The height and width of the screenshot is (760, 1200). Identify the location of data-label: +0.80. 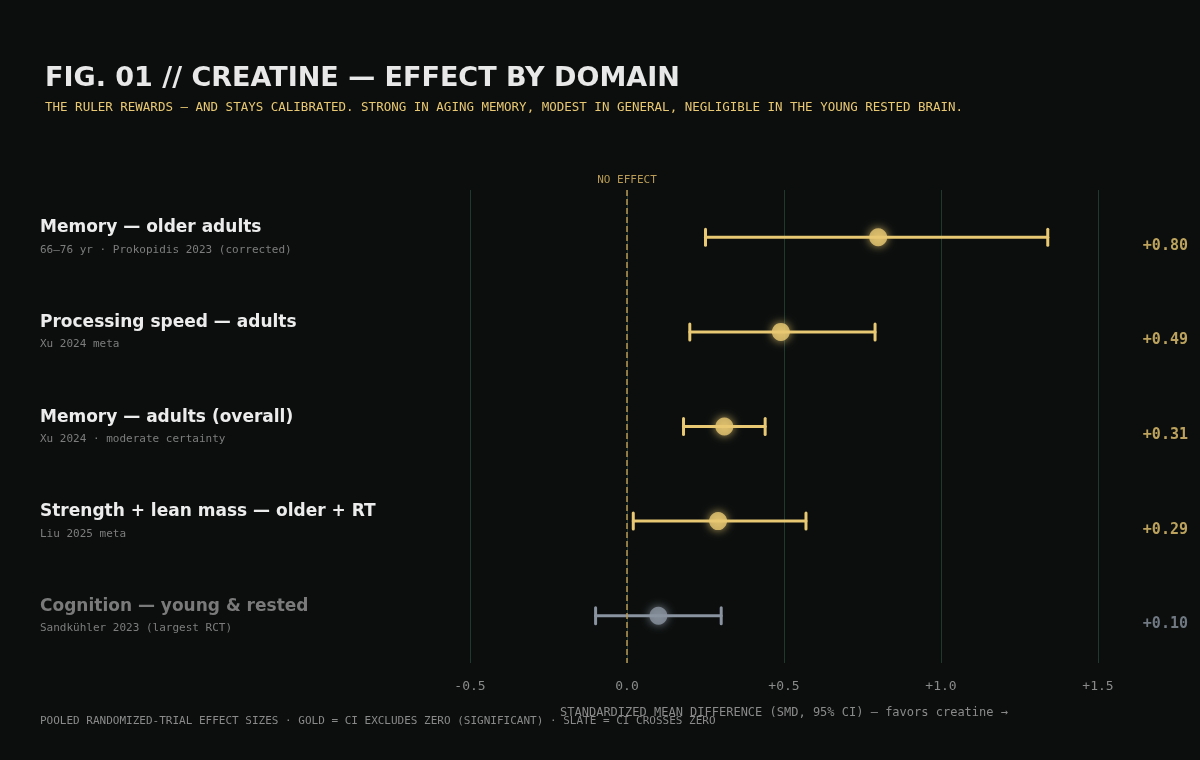
(1165, 244).